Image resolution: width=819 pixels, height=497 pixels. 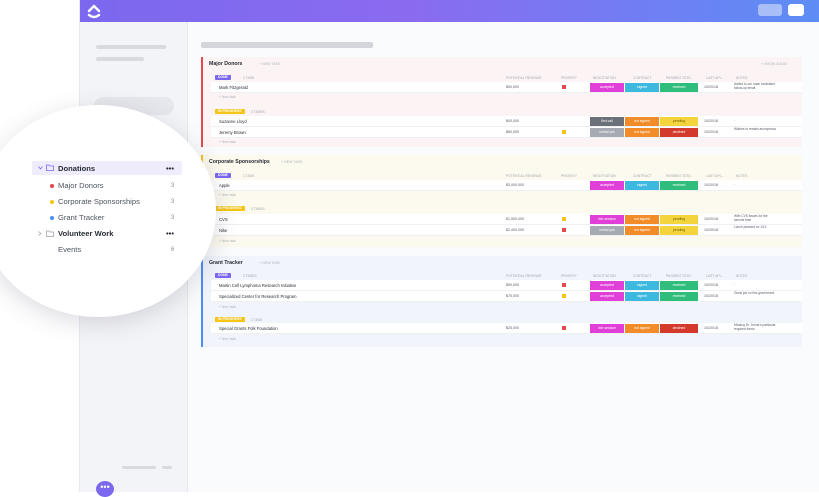 What do you see at coordinates (77, 168) in the screenshot?
I see `nav-donations: Donations` at bounding box center [77, 168].